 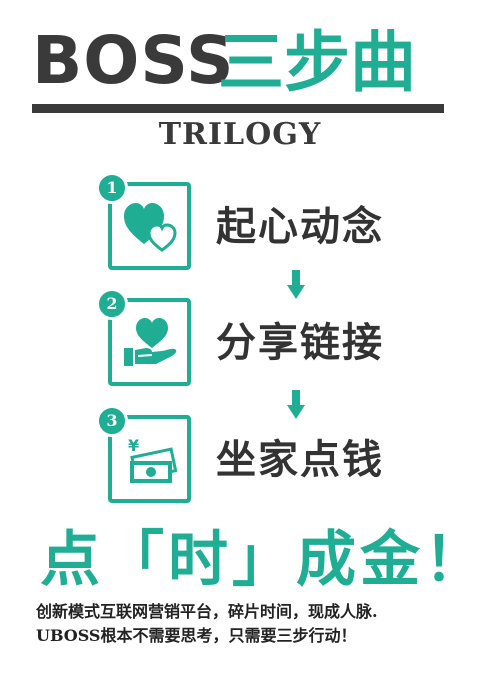 I want to click on currency-symbol: ¥, so click(x=133, y=445).